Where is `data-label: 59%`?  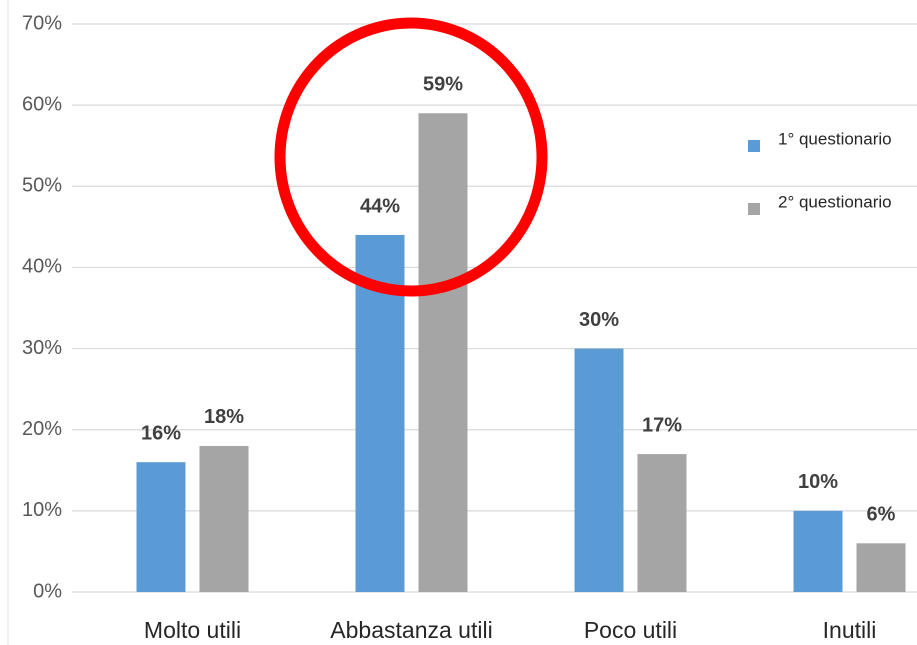
data-label: 59% is located at coordinates (443, 85).